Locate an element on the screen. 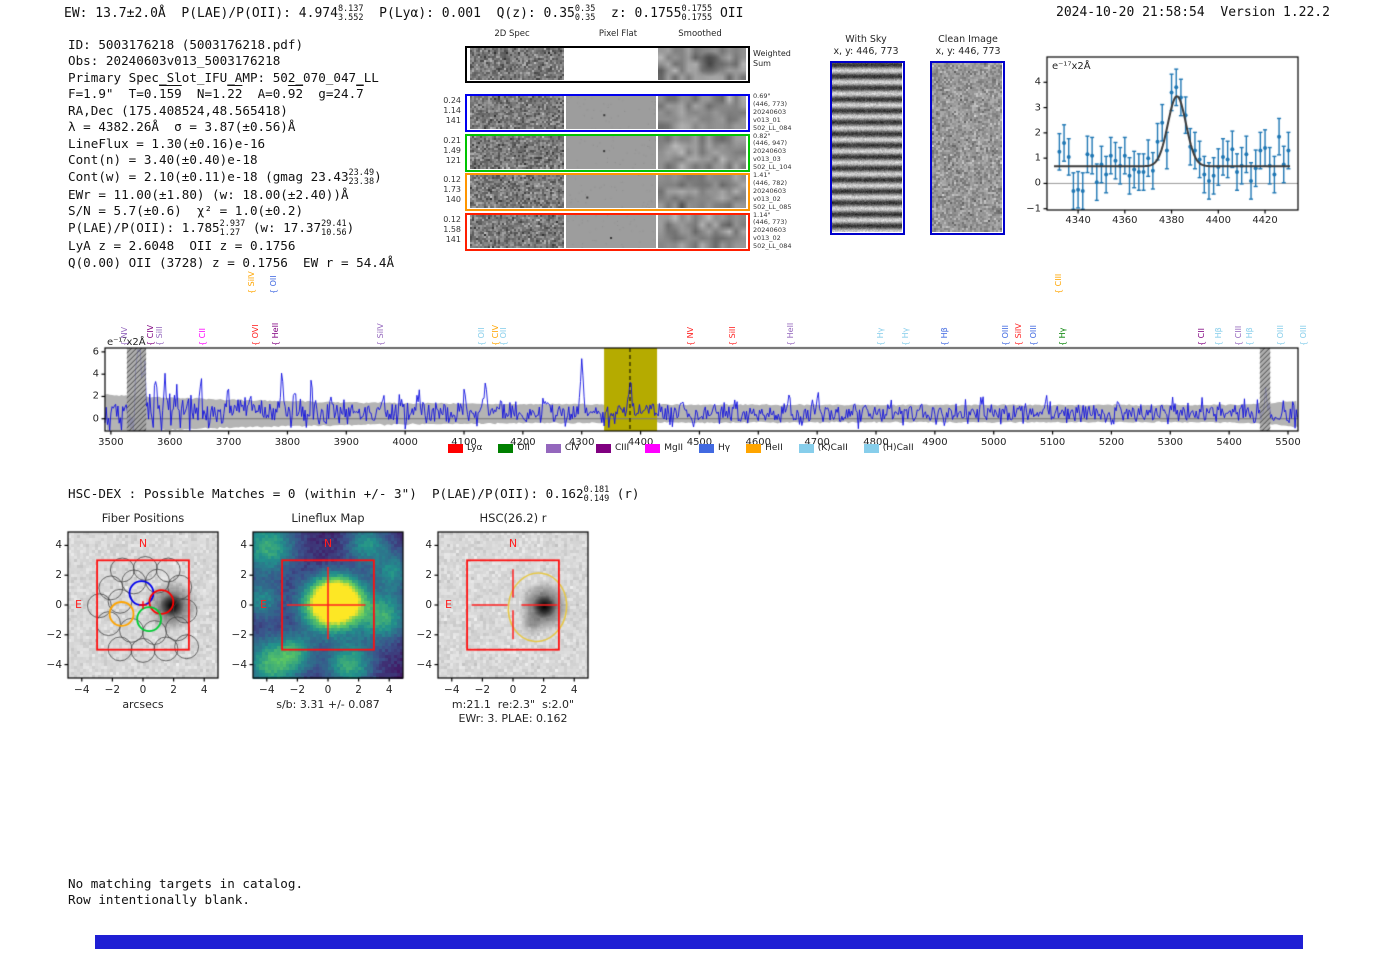 This screenshot has width=1400, height=953. y-tick-label: 2 is located at coordinates (1037, 133).